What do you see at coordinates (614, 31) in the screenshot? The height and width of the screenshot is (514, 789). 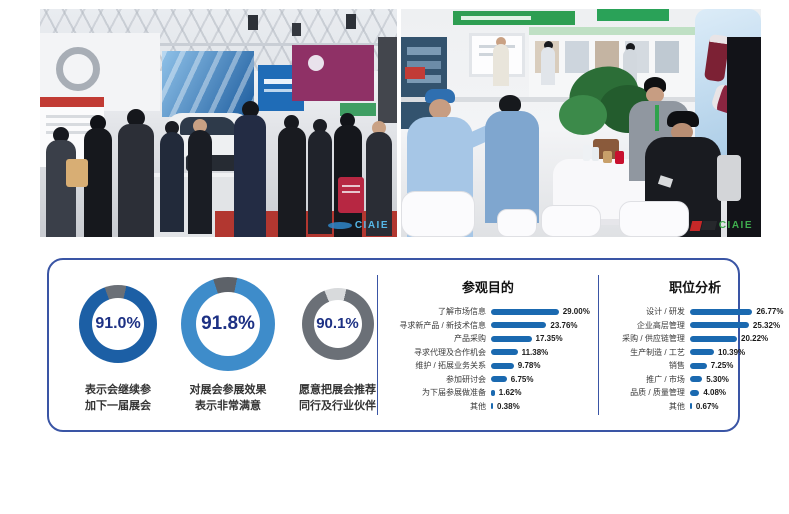 I see `booth-header-strip` at bounding box center [614, 31].